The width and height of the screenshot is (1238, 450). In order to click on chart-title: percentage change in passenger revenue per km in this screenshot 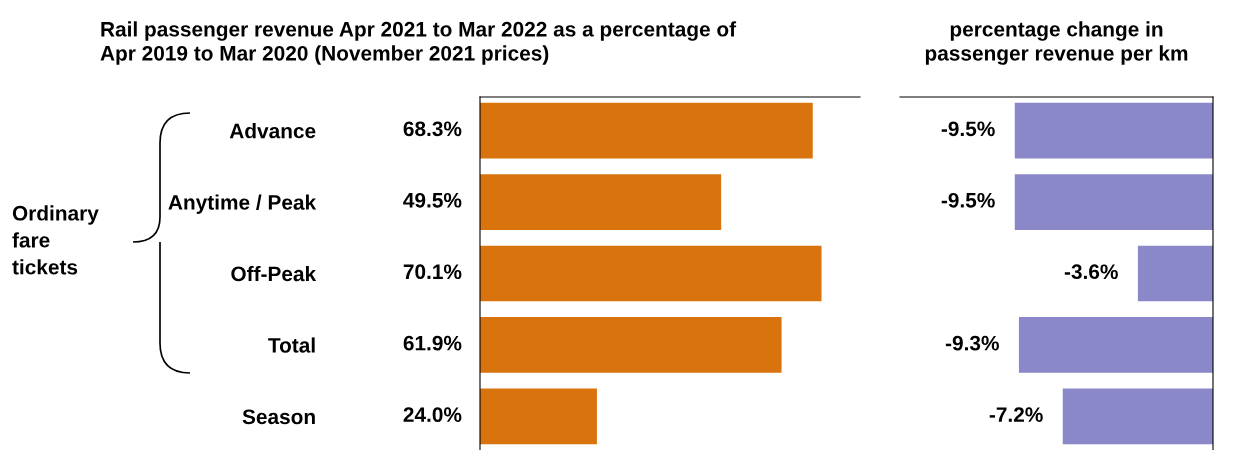, I will do `click(1056, 43)`.